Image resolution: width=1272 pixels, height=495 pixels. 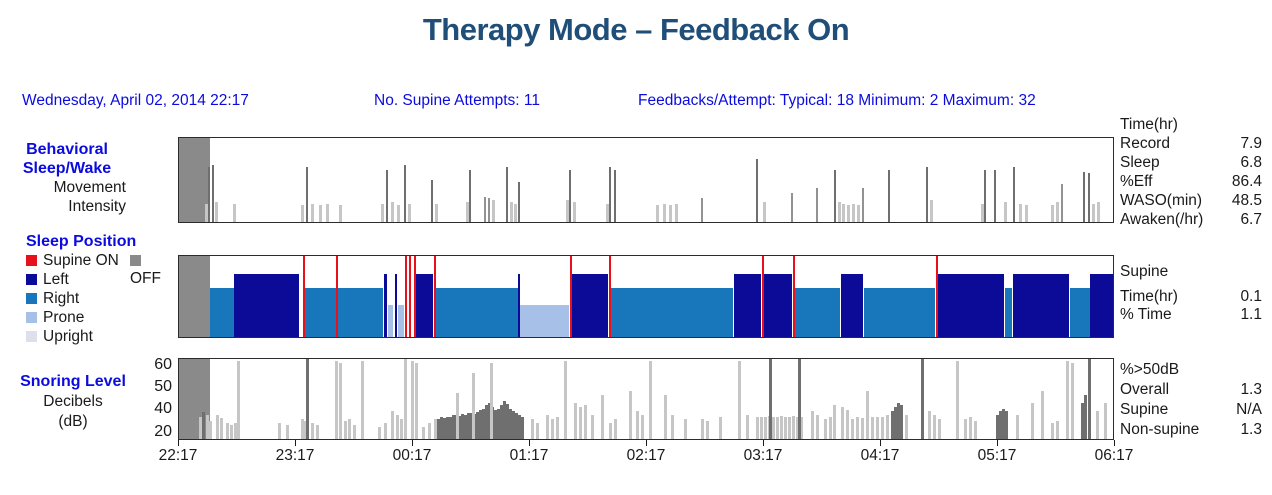 What do you see at coordinates (101, 337) in the screenshot?
I see `legend-row: Upright` at bounding box center [101, 337].